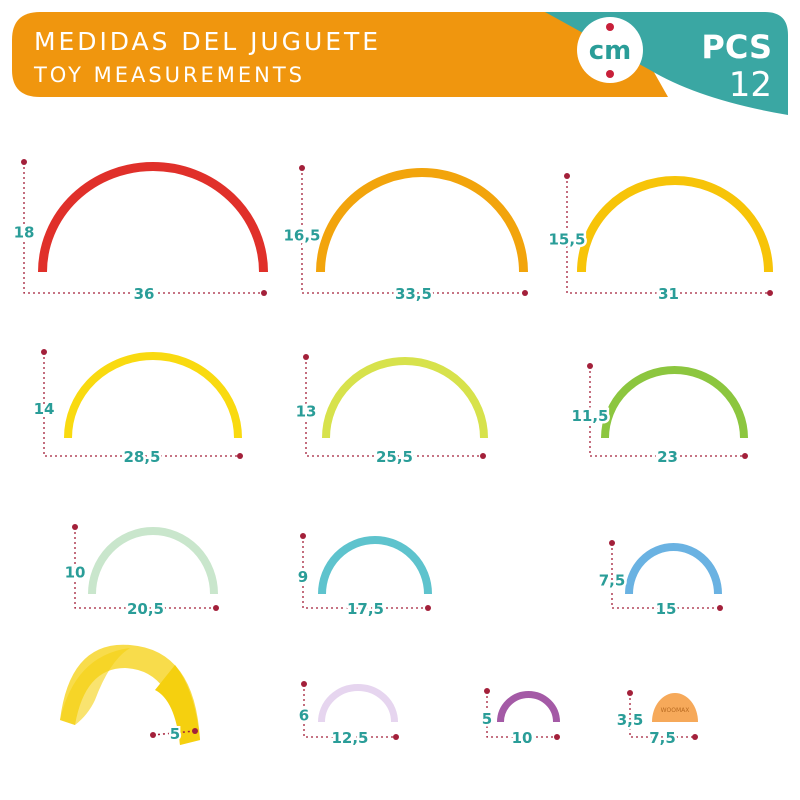 This screenshot has height=800, width=800. What do you see at coordinates (44, 409) in the screenshot?
I see `height-label: 14` at bounding box center [44, 409].